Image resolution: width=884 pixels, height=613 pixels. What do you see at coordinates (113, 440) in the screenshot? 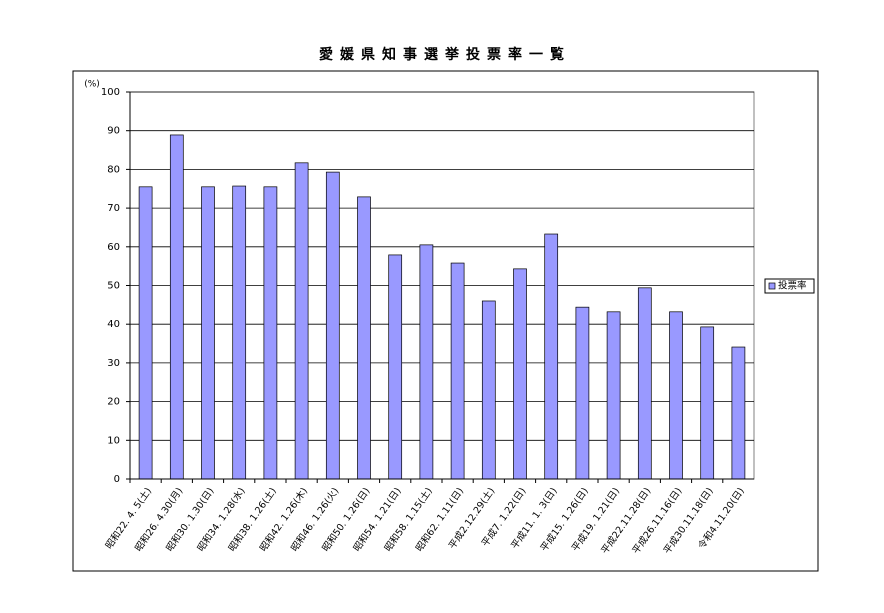
I see `y-tick-label: 10` at bounding box center [113, 440].